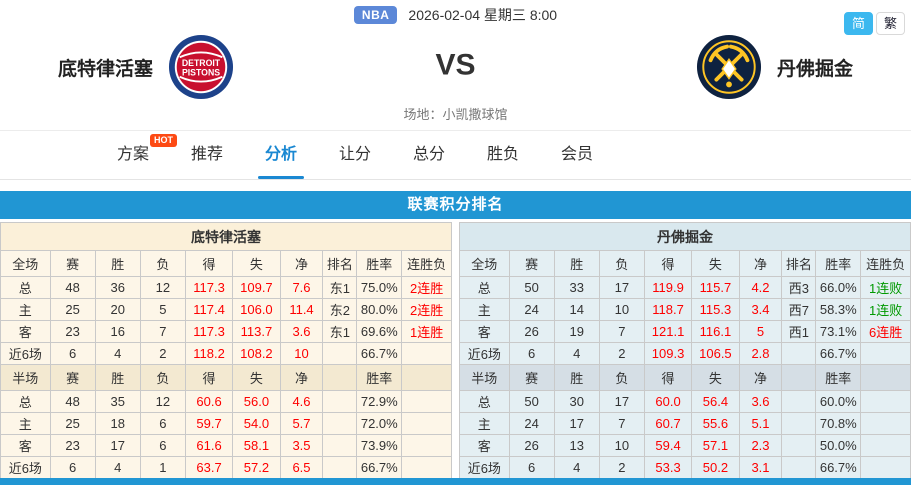  I want to click on tab-recommend-label: 推荐, so click(206, 154).